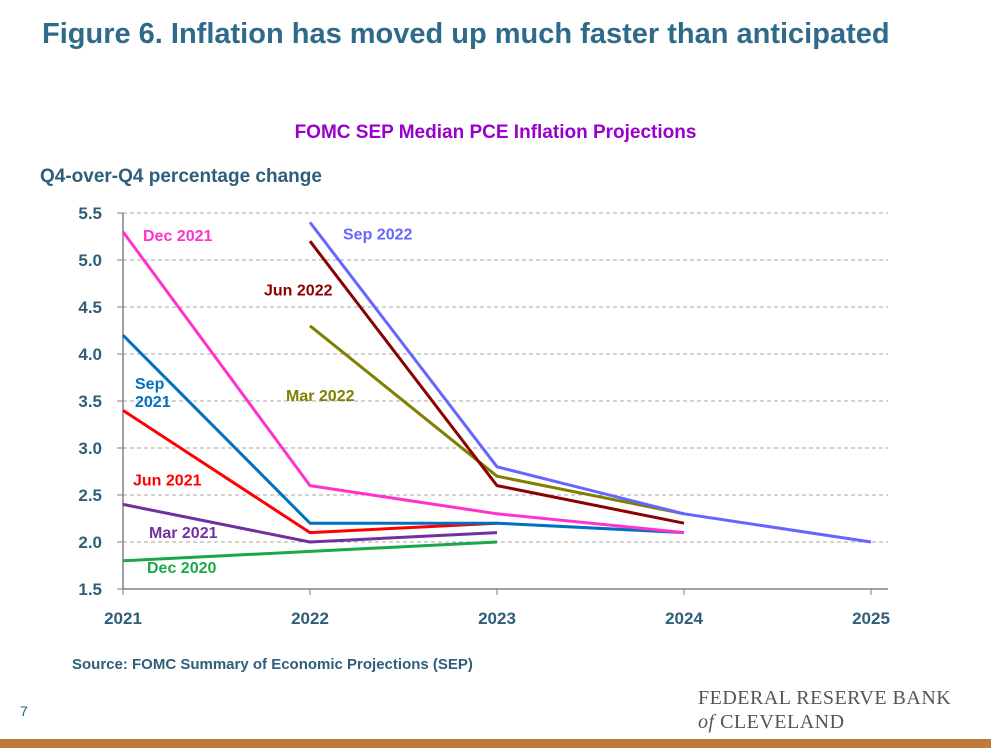  Describe the element at coordinates (183, 533) in the screenshot. I see `series-label-mar-2021: Mar 2021` at that location.